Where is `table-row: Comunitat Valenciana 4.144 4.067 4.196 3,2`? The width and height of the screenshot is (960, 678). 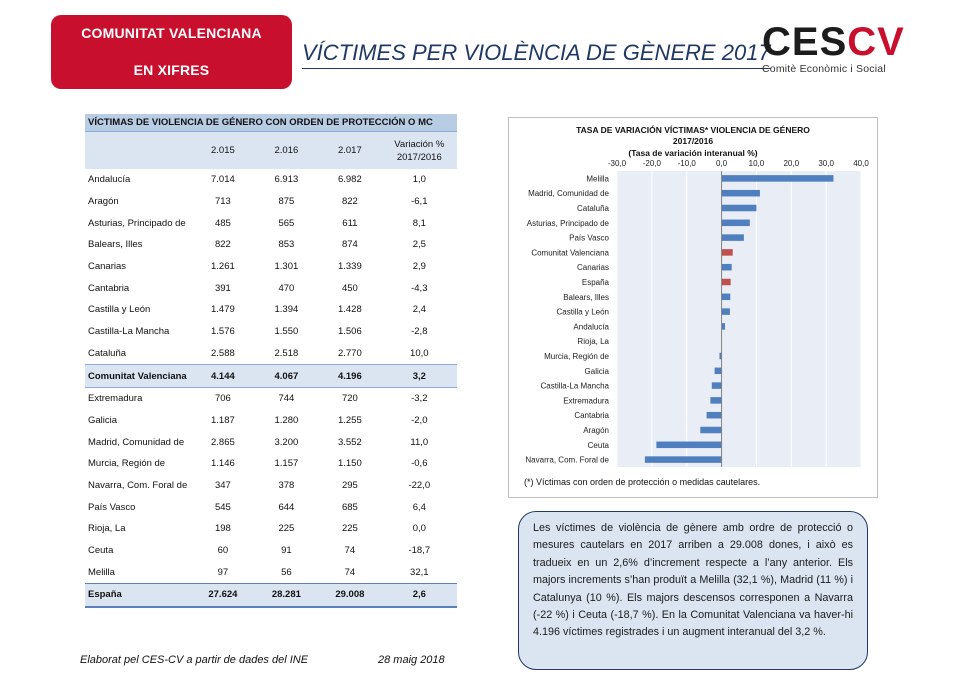
table-row: Comunitat Valenciana 4.144 4.067 4.196 3,2 is located at coordinates (271, 376).